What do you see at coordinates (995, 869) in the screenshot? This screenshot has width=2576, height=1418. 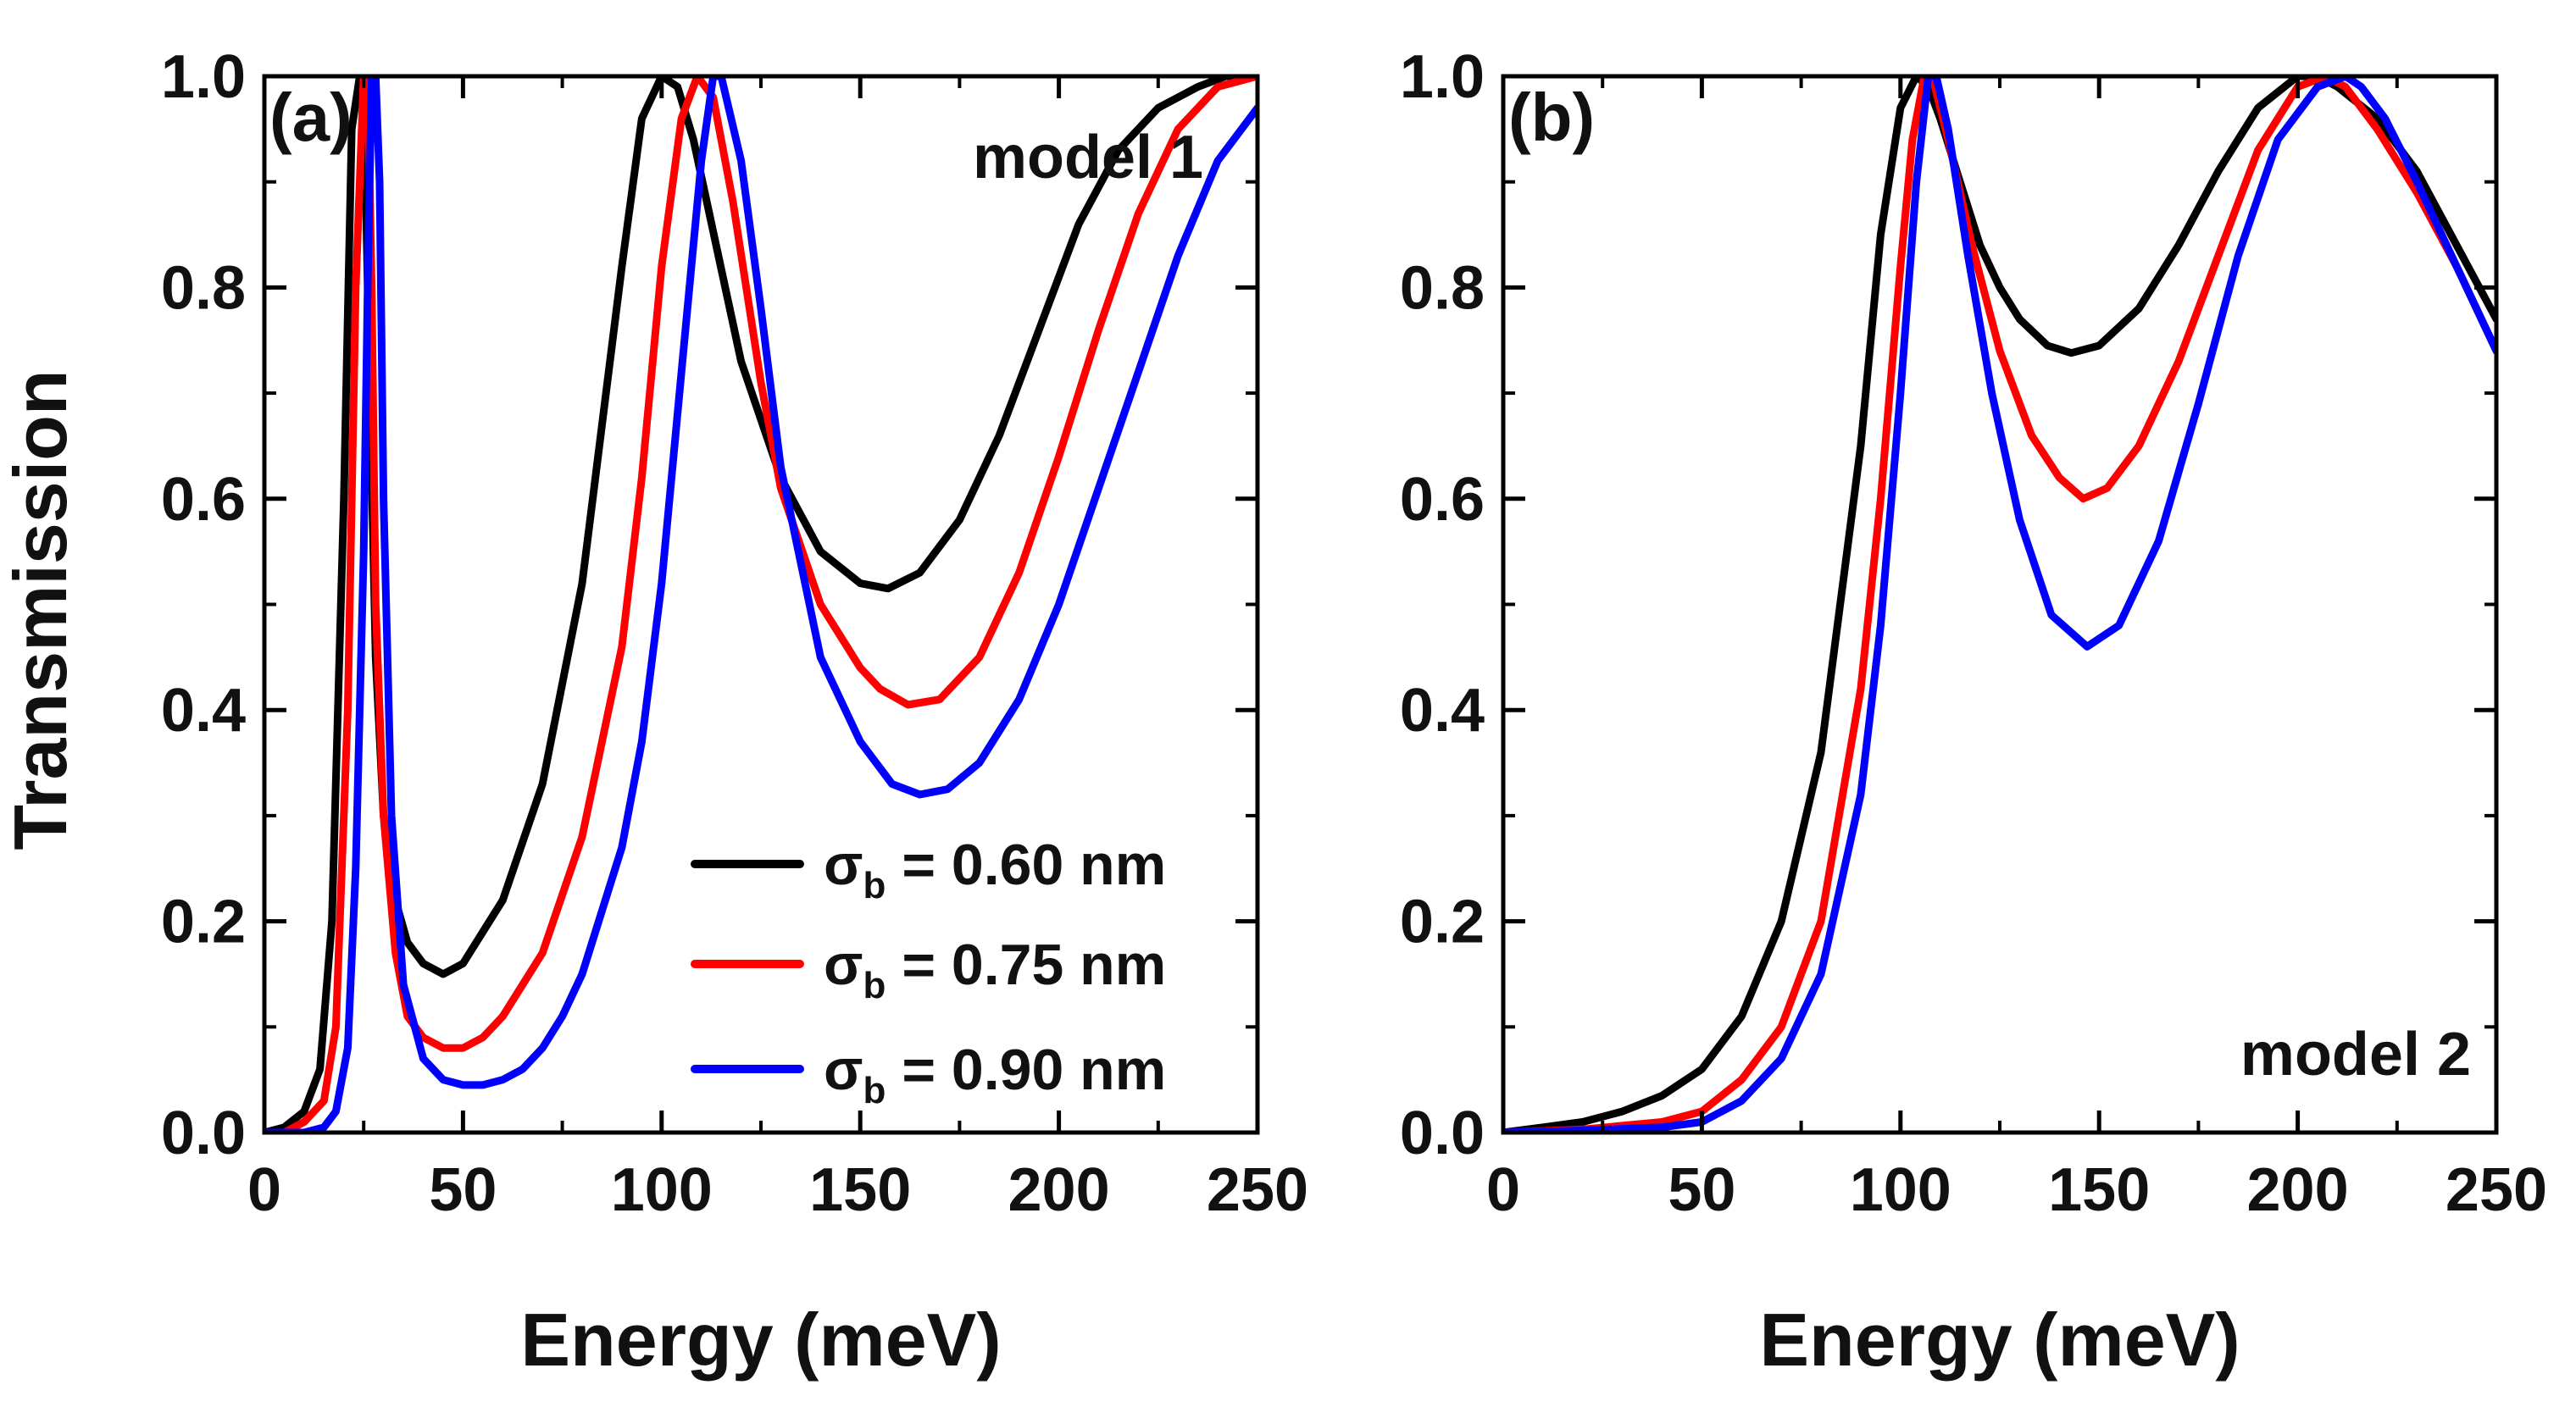 I see `legend-entry: σb = 0.60 nm` at bounding box center [995, 869].